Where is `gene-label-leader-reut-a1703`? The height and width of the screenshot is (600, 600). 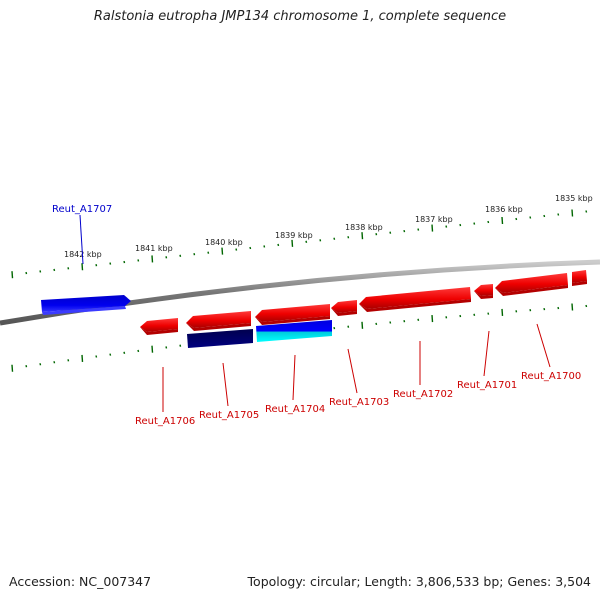
gene-label-leader-reut-a1703 is located at coordinates (352, 371).